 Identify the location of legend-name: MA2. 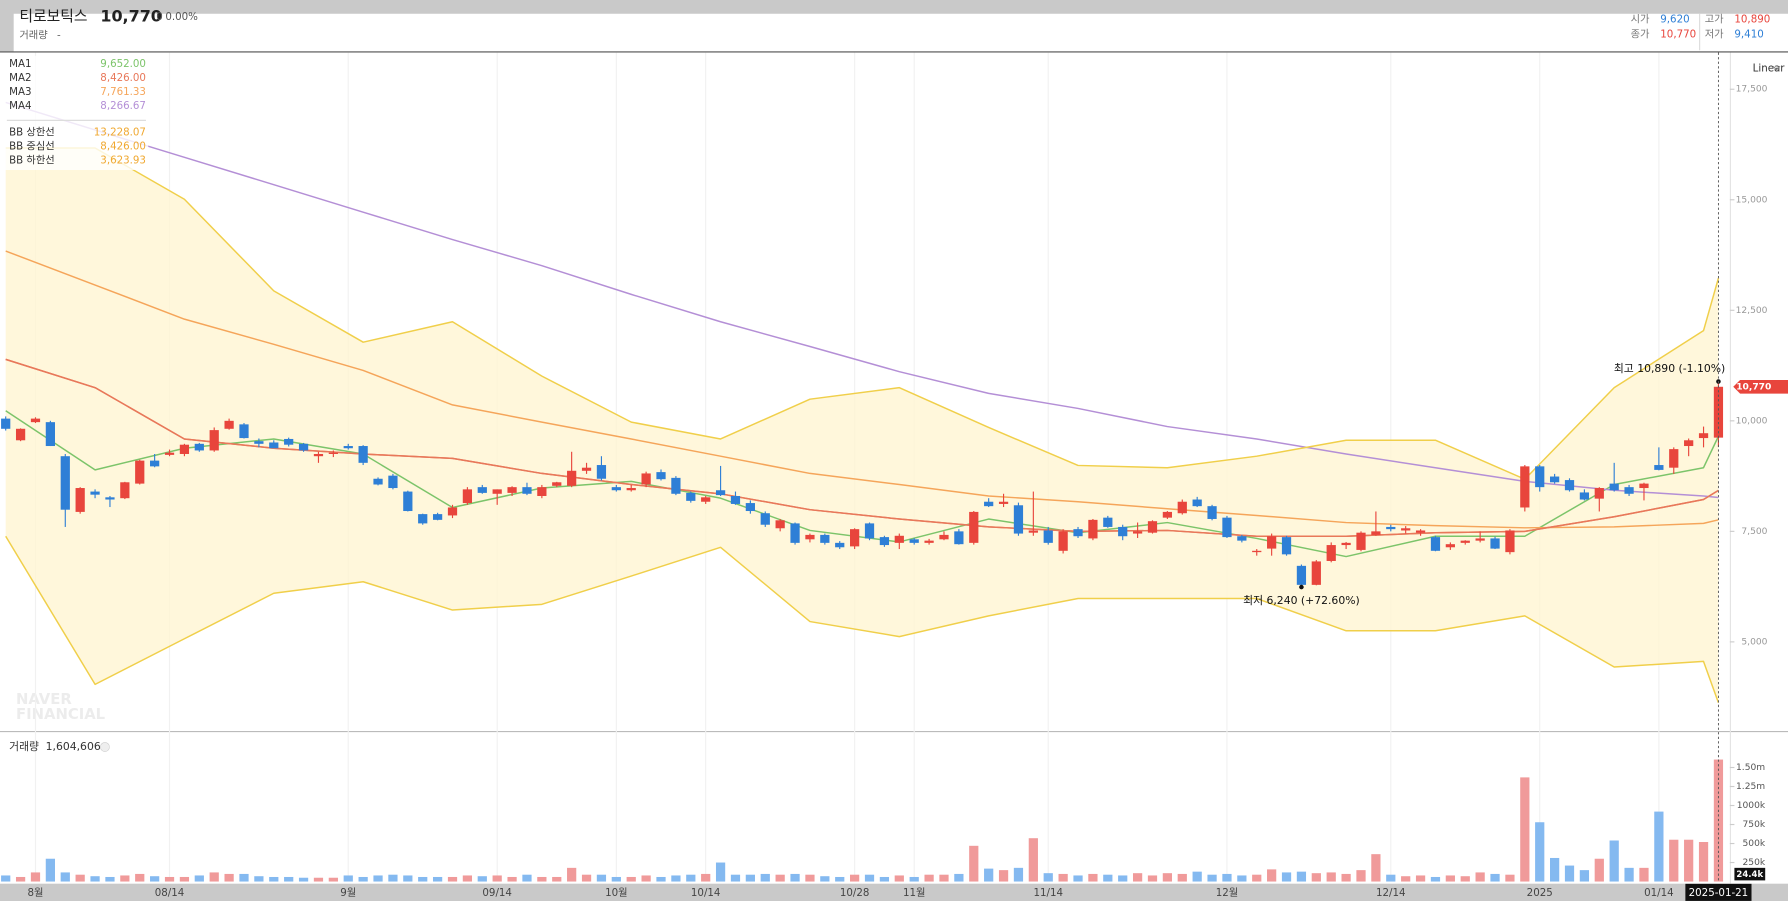
(20, 78).